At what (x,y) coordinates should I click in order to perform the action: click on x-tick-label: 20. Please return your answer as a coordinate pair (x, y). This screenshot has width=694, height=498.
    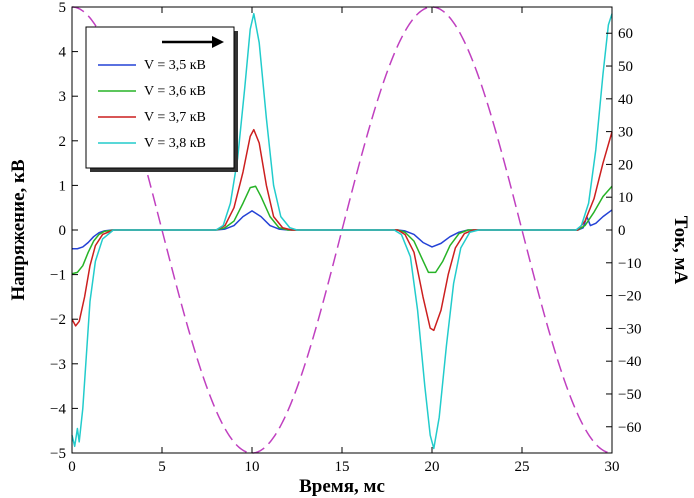
    Looking at the image, I should click on (432, 467).